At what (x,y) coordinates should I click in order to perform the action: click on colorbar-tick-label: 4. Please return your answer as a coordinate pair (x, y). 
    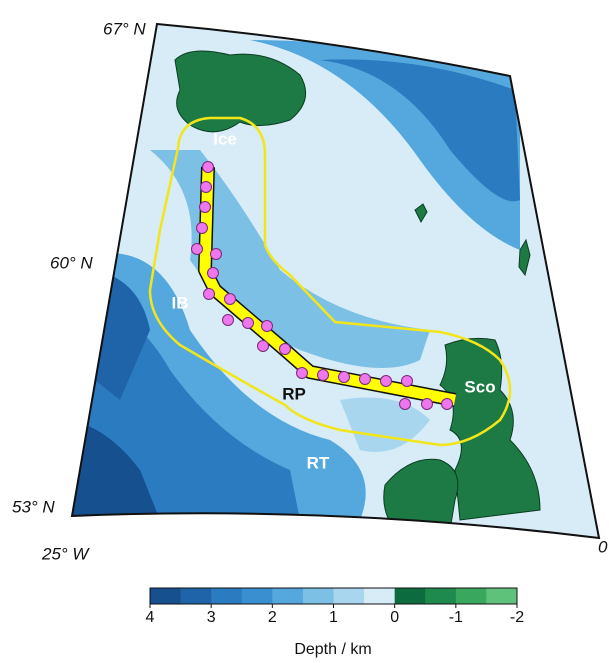
    Looking at the image, I should click on (150, 617).